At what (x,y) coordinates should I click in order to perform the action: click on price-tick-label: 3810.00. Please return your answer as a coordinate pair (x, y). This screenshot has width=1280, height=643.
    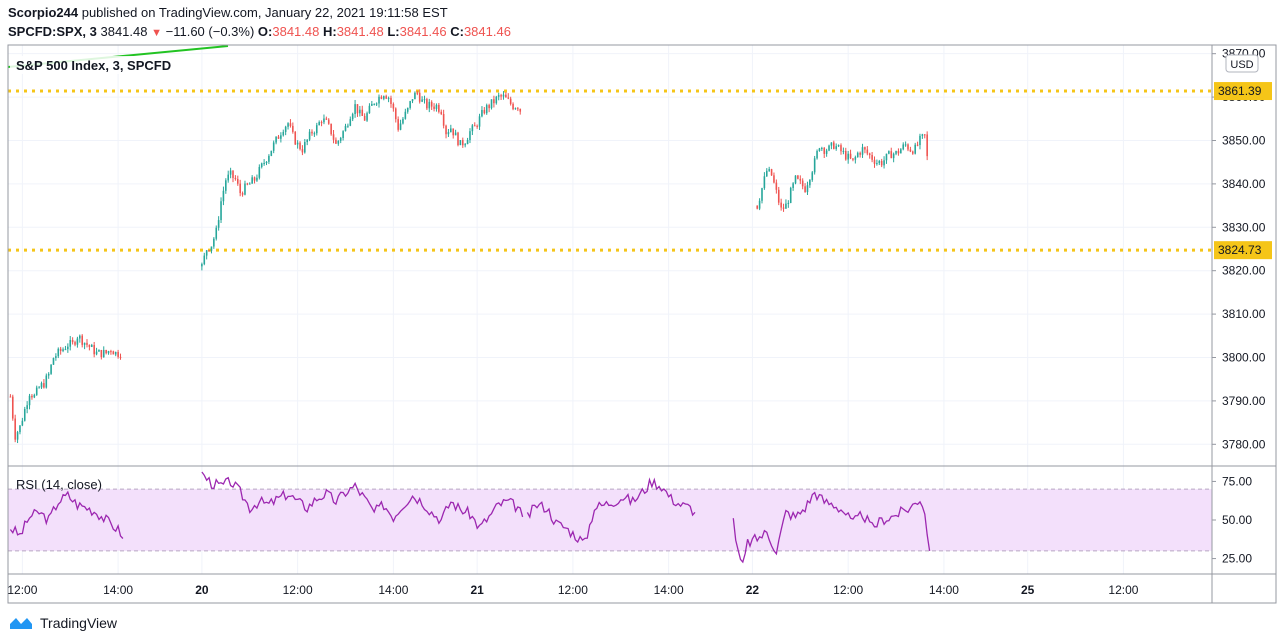
    Looking at the image, I should click on (1244, 314).